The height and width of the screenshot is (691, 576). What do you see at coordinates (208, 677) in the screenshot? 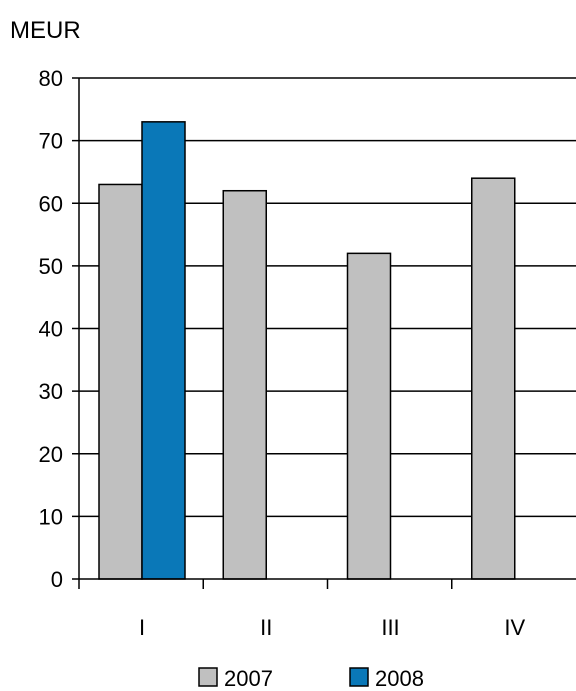
I see `legend-swatch-2007` at bounding box center [208, 677].